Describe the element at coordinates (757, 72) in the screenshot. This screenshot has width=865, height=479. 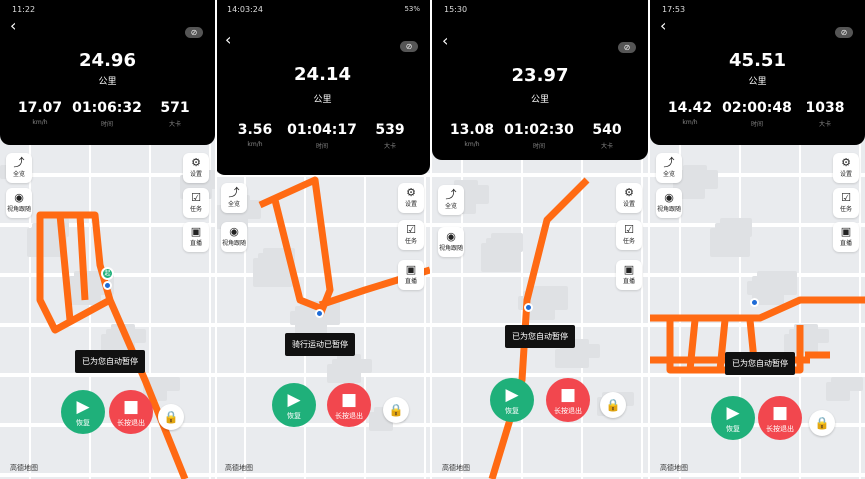
I see `stats-header: 17:53 ‹ ⊘ 45.51 公里 14.42 km/h 02:00:48 时间 1038 大卡` at that location.